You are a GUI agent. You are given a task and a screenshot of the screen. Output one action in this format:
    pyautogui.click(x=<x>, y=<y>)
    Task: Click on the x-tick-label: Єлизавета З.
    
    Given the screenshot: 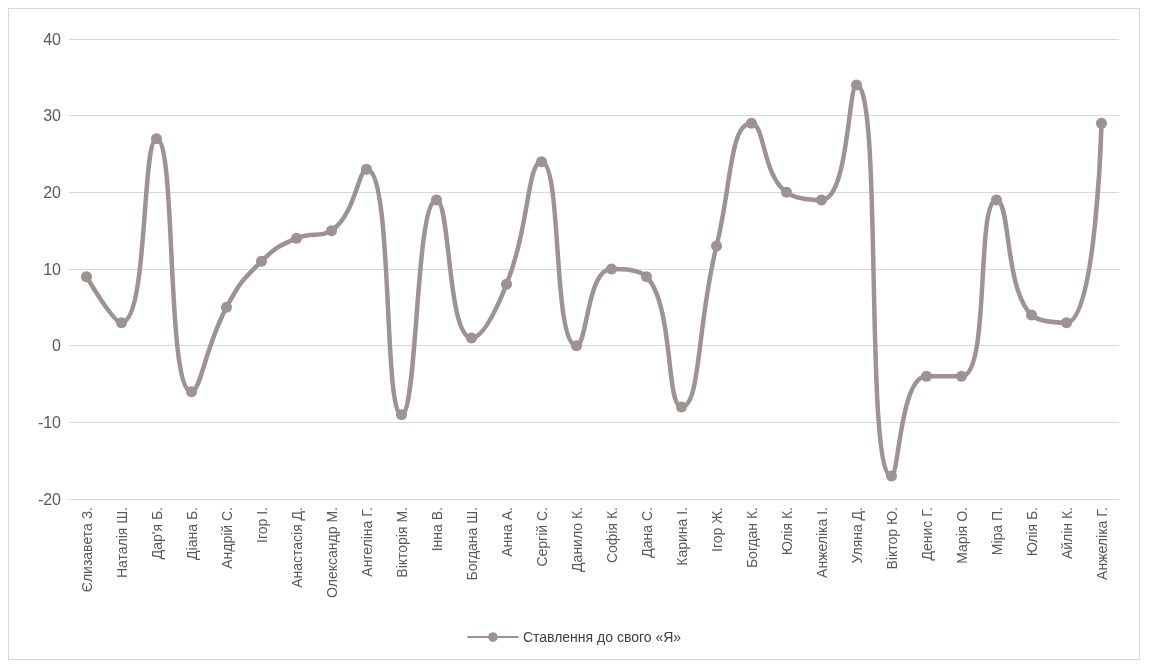 What is the action you would take?
    pyautogui.click(x=86, y=550)
    